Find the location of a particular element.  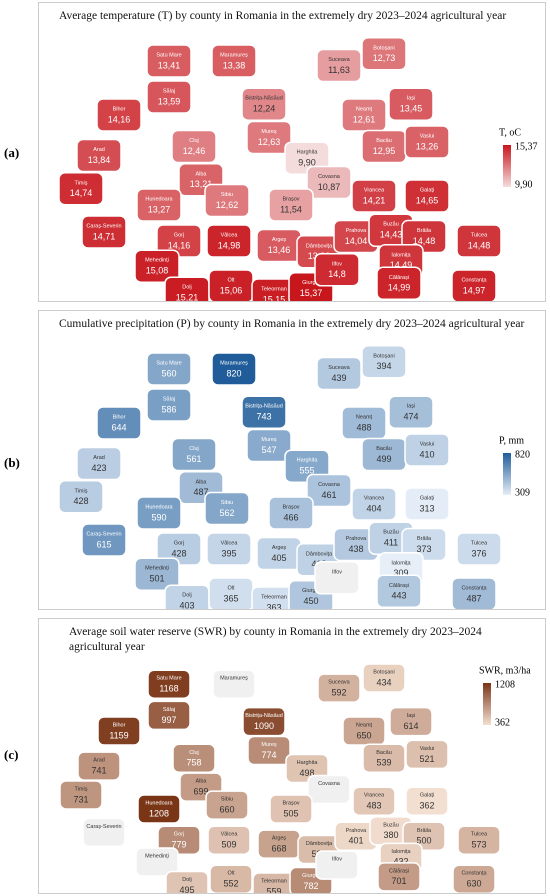

county-value: 660 is located at coordinates (226, 809).